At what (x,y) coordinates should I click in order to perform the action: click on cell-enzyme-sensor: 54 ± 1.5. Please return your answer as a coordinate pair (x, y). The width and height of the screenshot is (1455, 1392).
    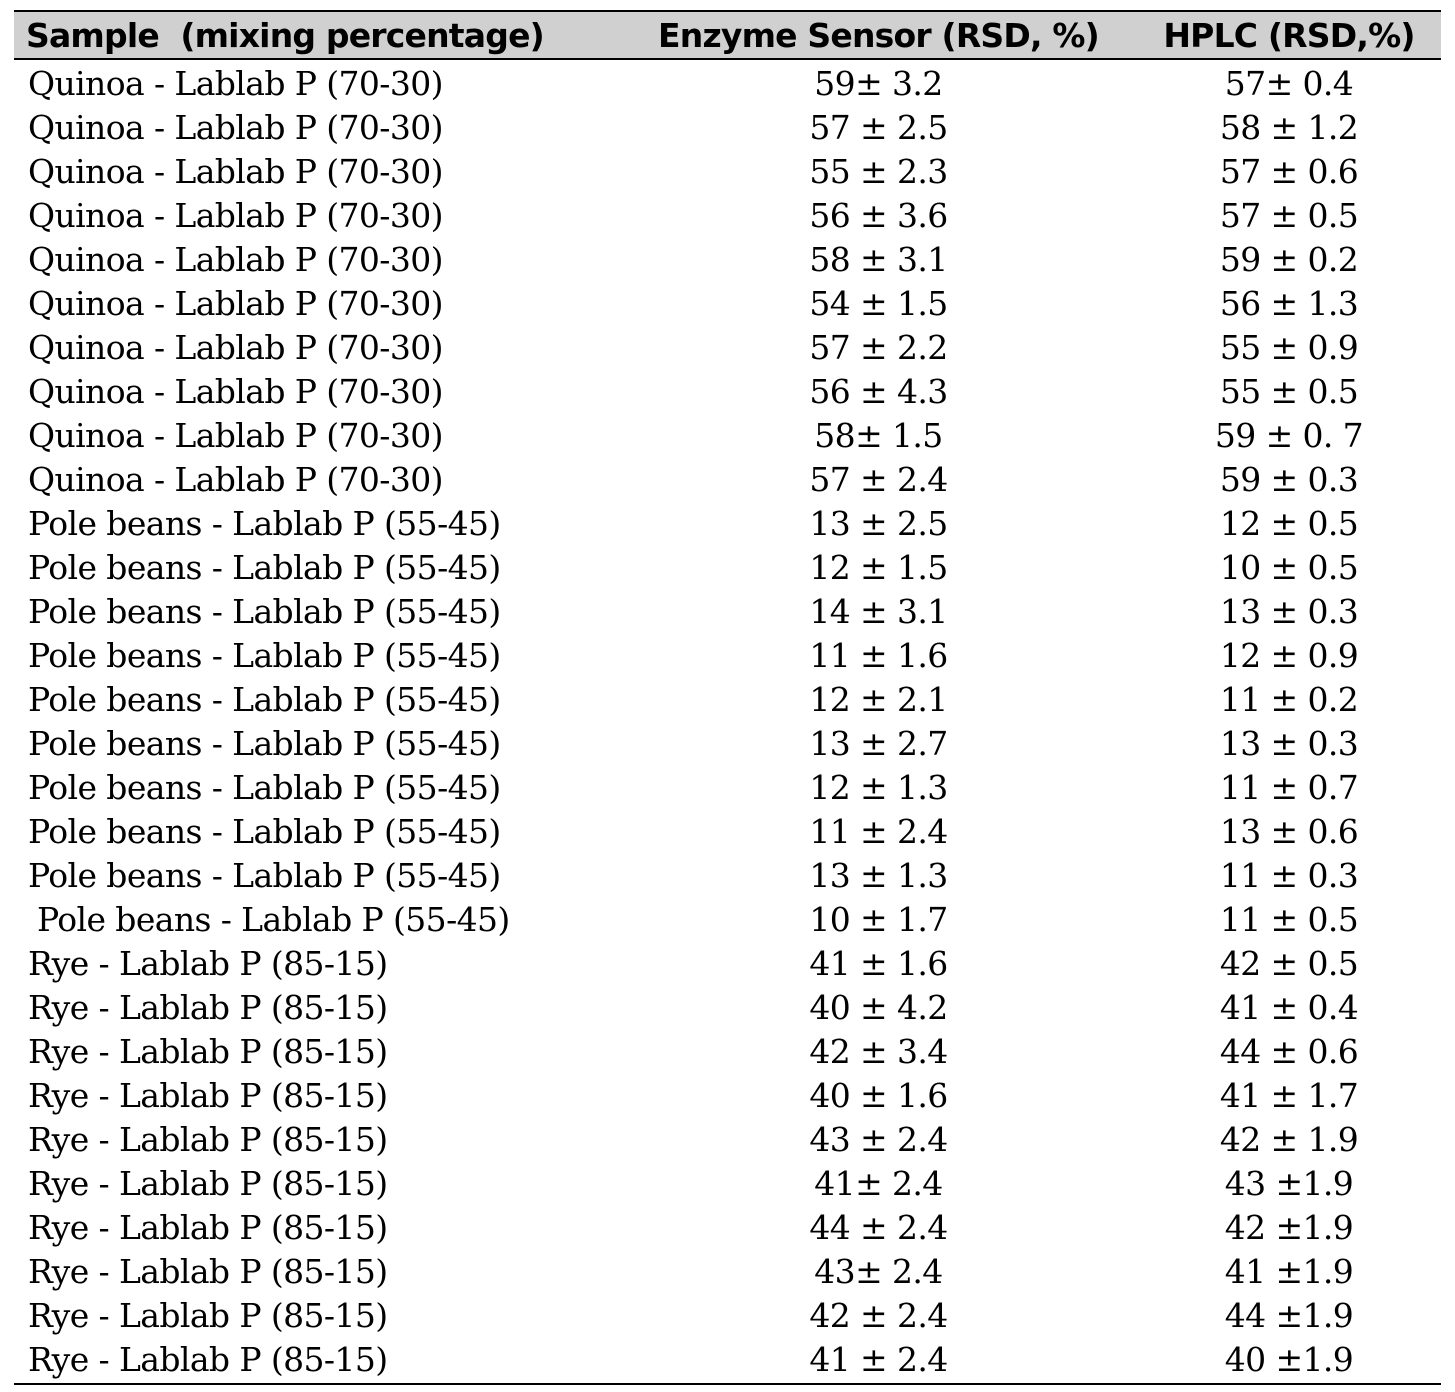
    Looking at the image, I should click on (878, 303).